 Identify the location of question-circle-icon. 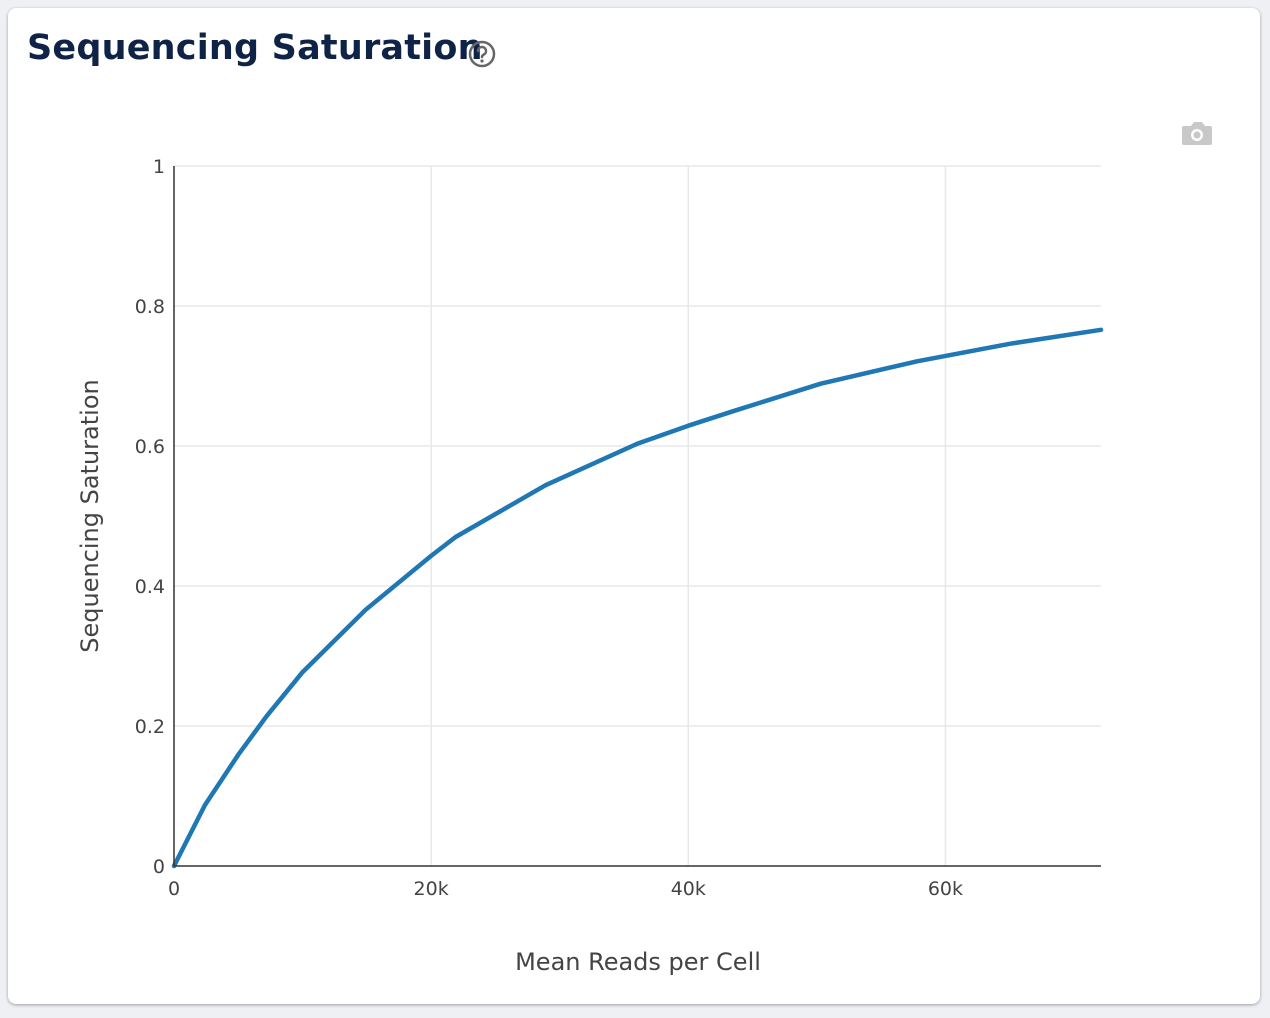
(482, 54).